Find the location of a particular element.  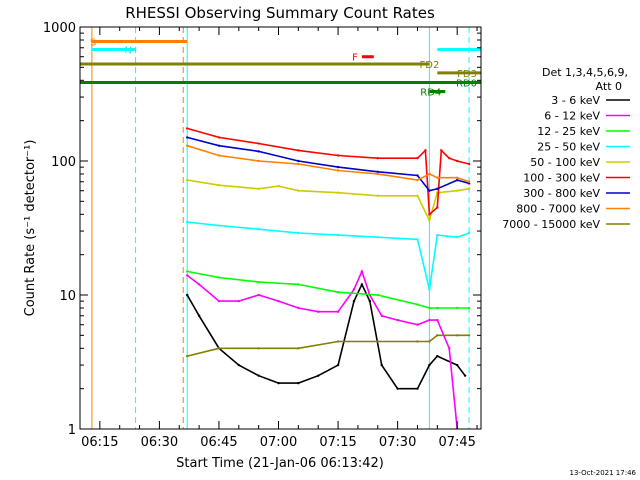

legend-label-3: 25 - 50 keV is located at coordinates (568, 147).